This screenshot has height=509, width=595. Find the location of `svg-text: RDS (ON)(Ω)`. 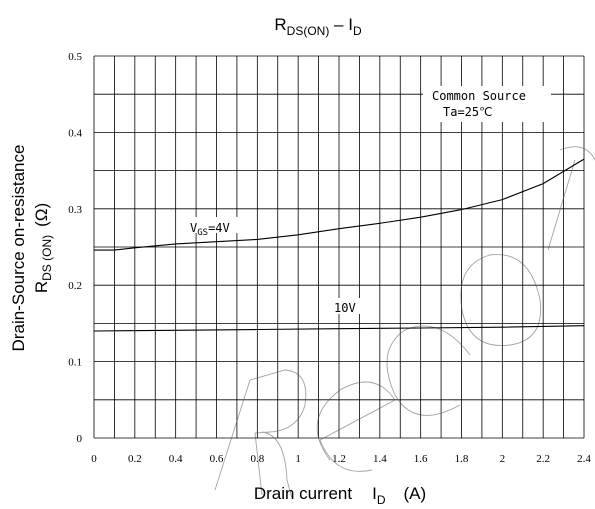

svg-text: RDS (ON)(Ω) is located at coordinates (43, 248).